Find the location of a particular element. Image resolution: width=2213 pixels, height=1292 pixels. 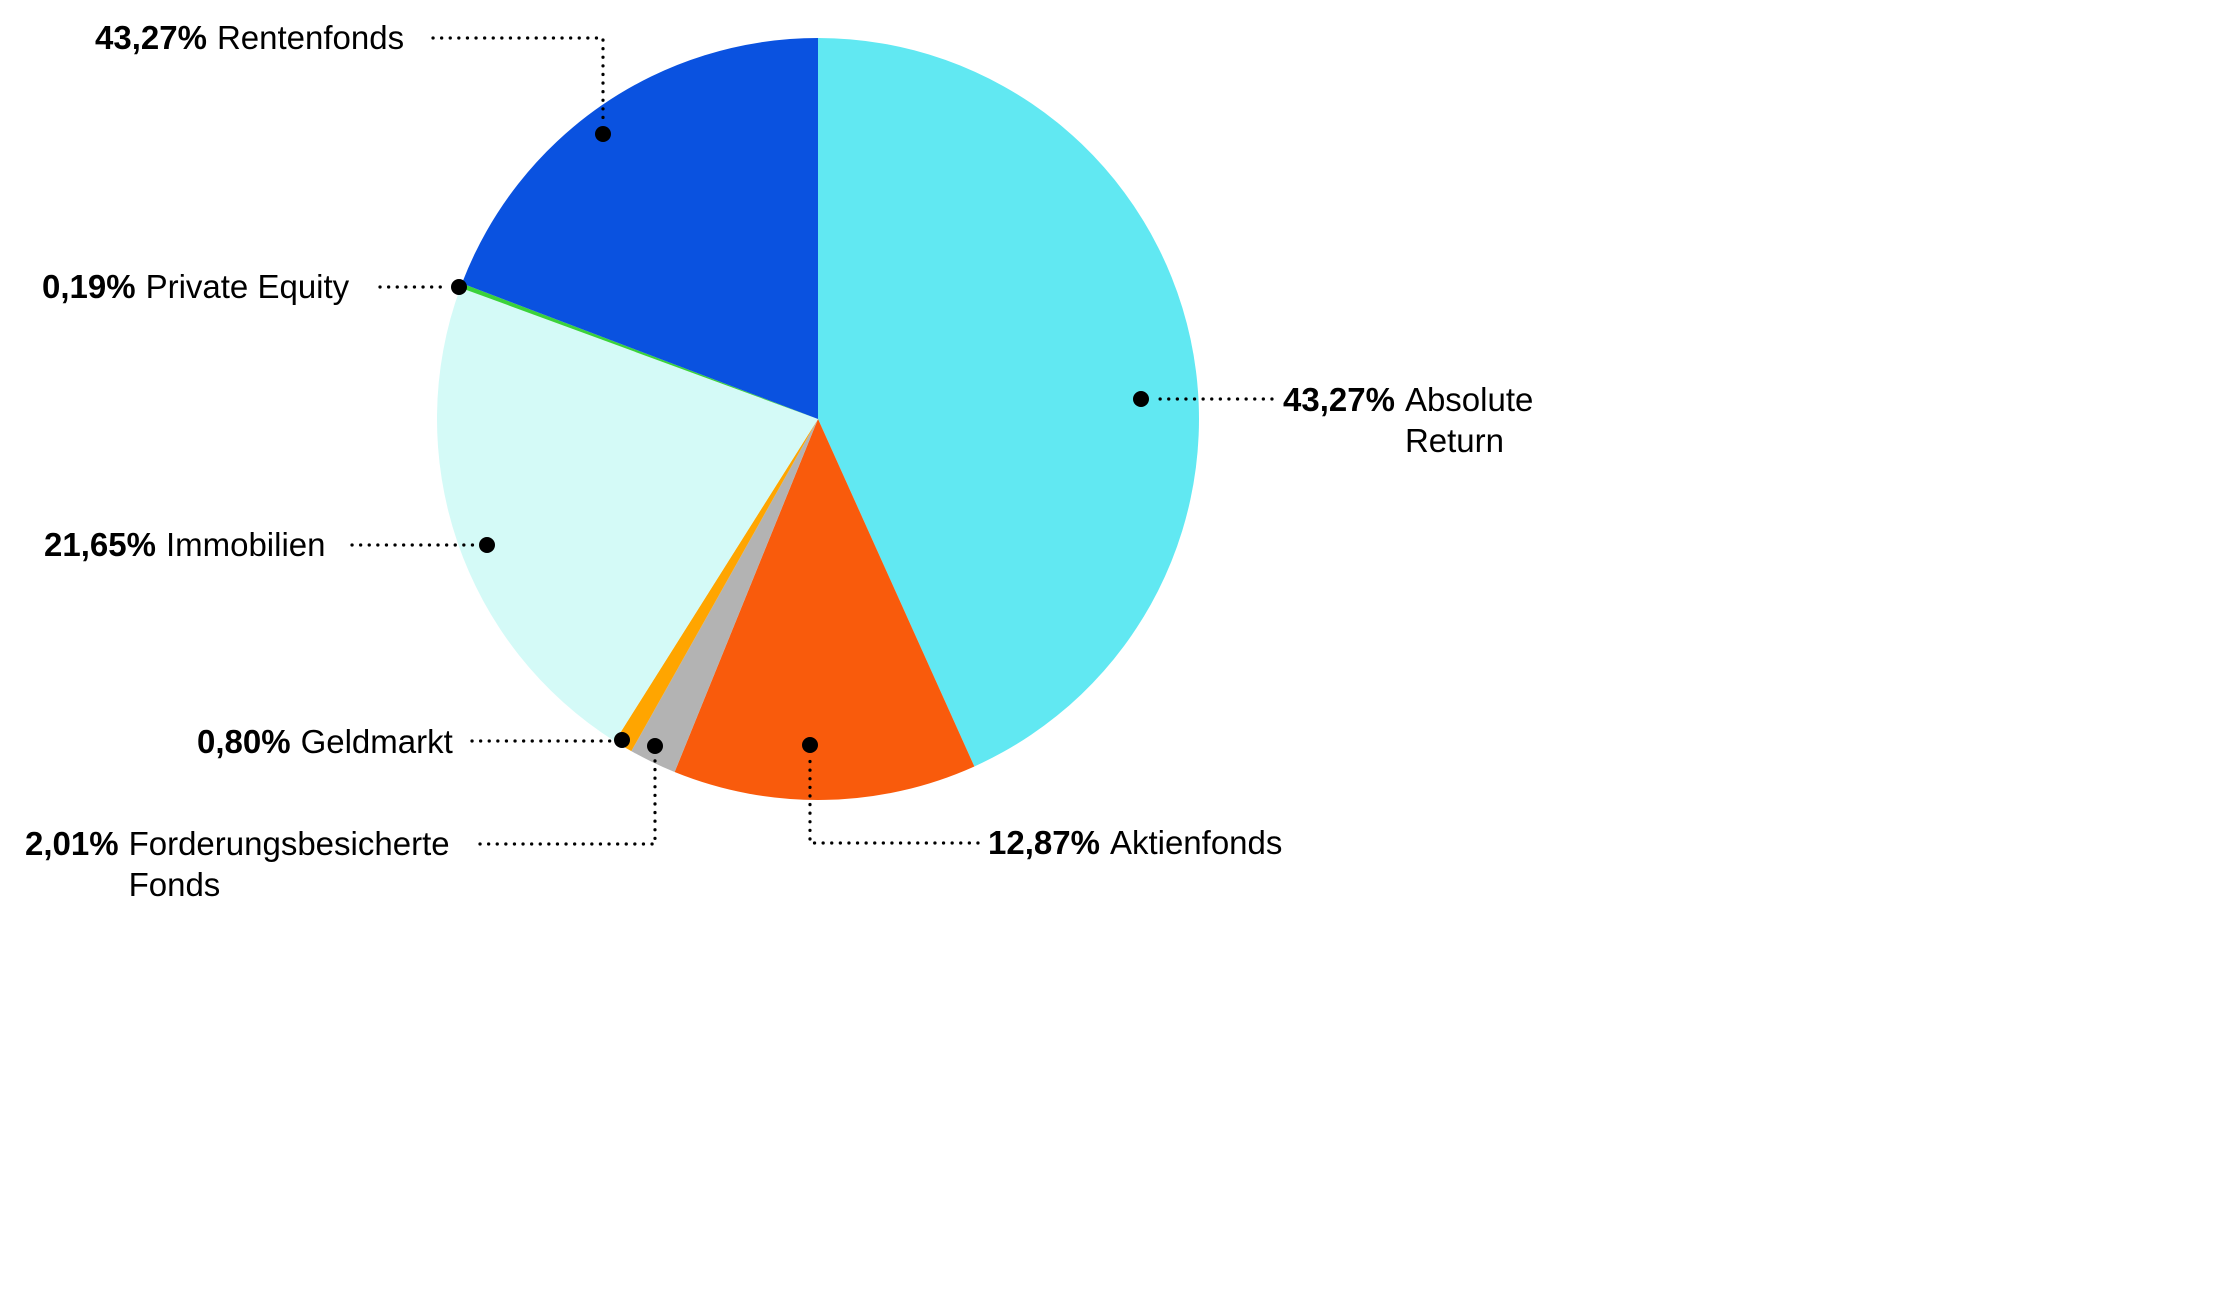

leader-dot-forderungsbesicherte-fonds is located at coordinates (655, 746).